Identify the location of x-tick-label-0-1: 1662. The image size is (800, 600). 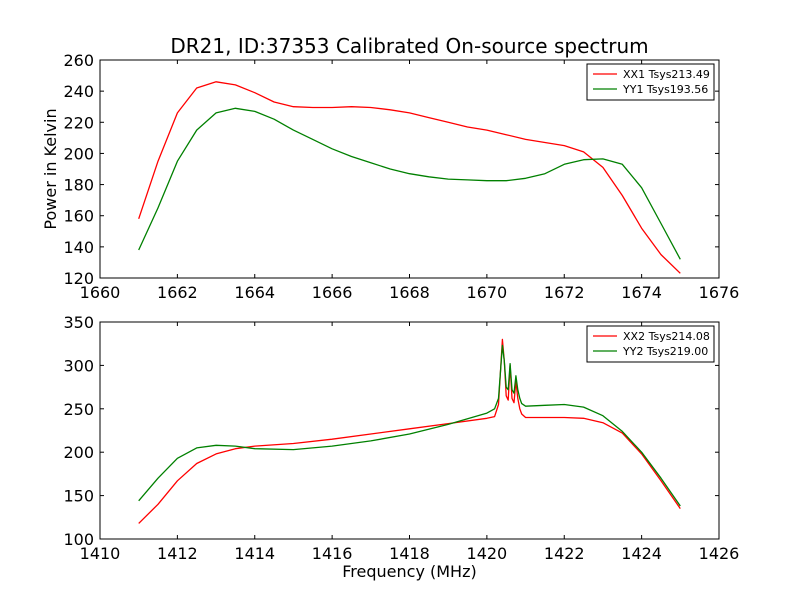
(177, 292).